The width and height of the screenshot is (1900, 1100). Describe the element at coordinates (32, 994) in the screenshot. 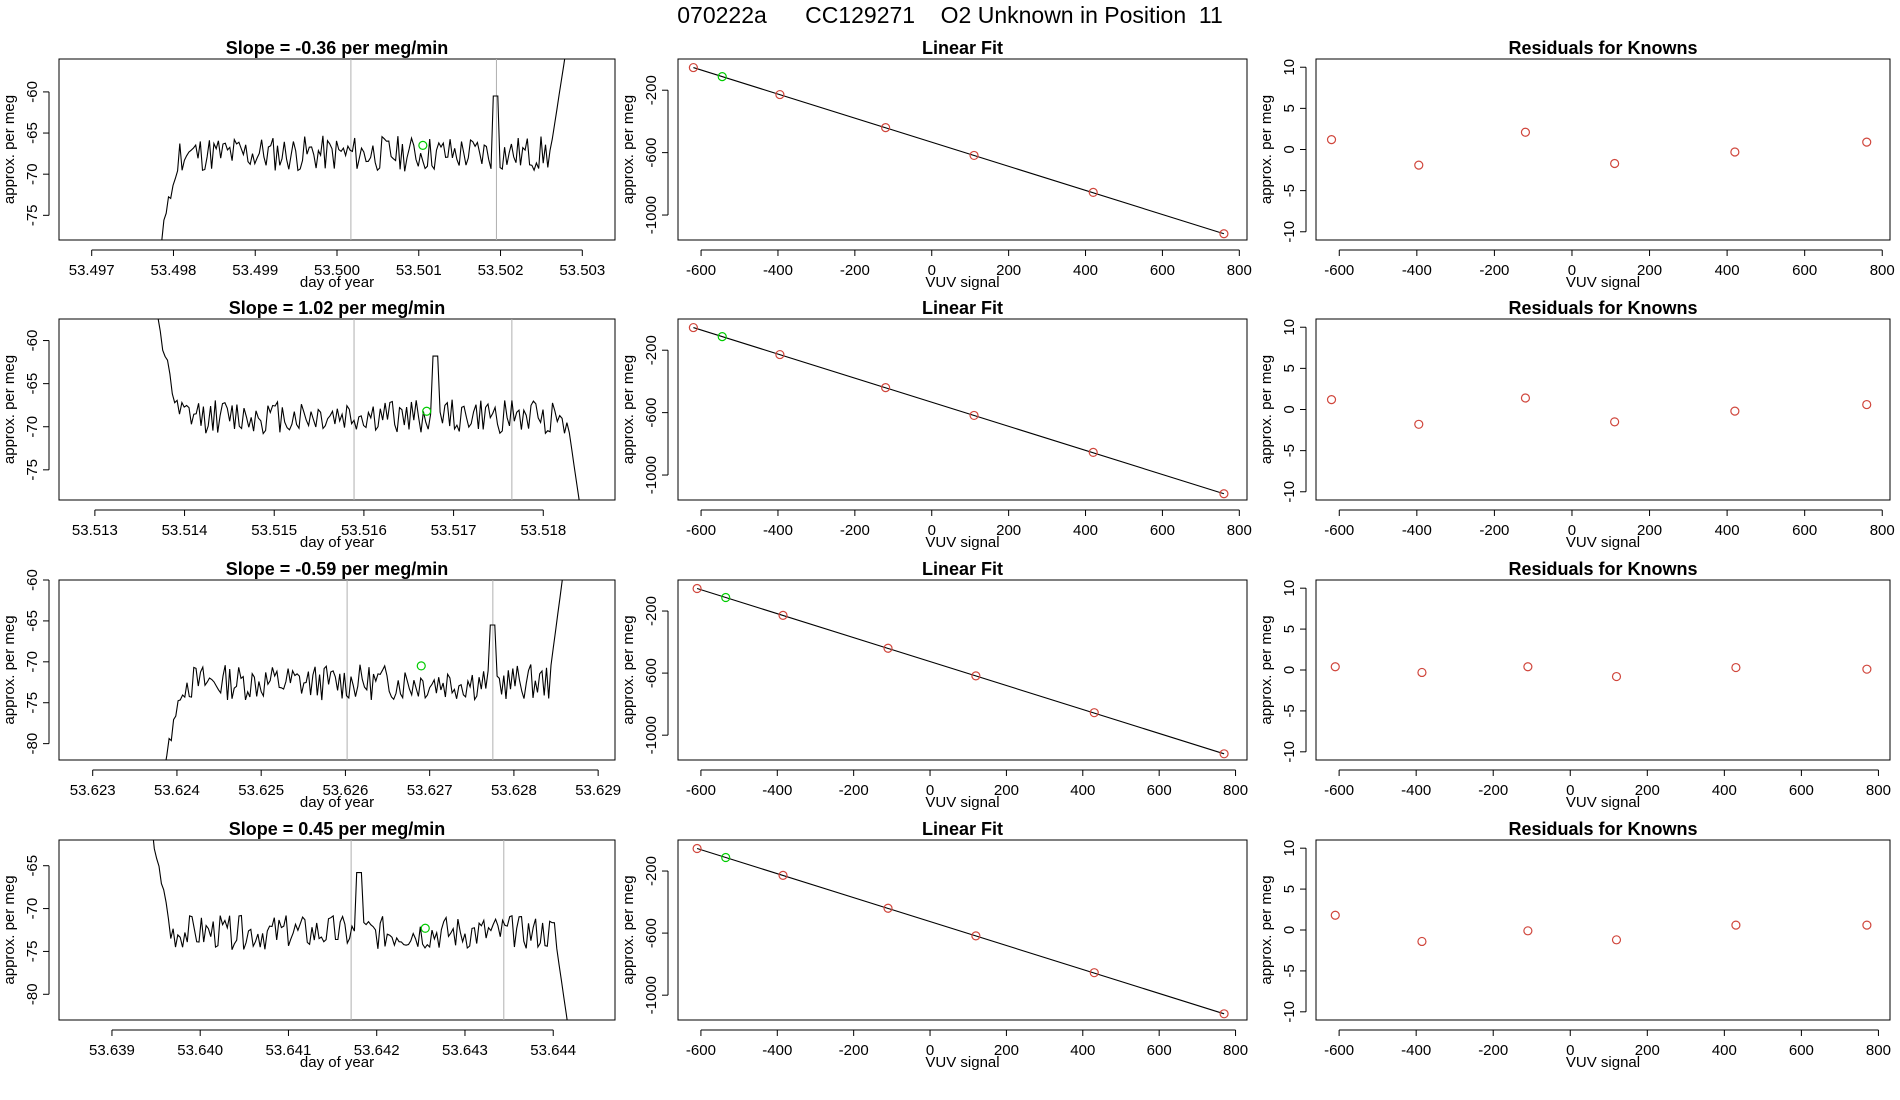

I see `y-tick-label: -80` at that location.